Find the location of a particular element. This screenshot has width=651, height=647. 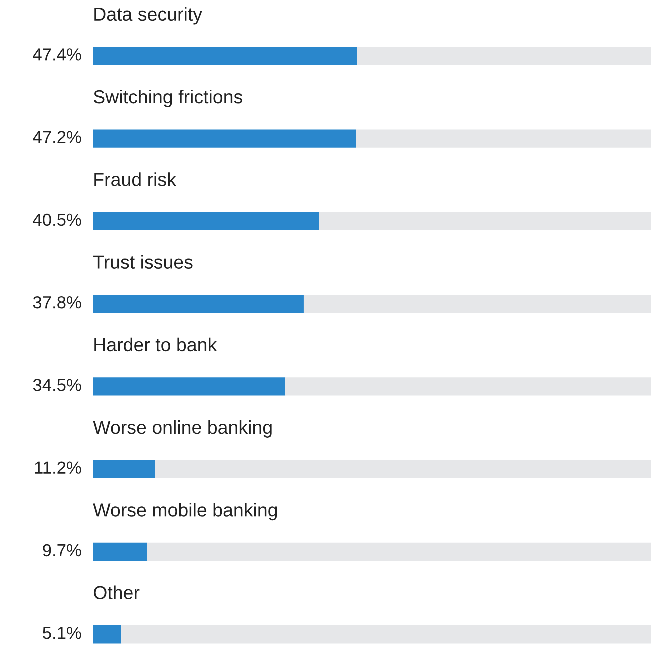

y-tick-label: Worse mobile banking is located at coordinates (185, 512).